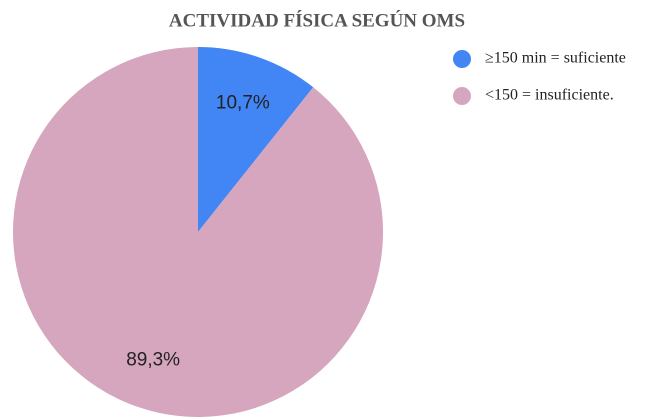 This screenshot has width=662, height=418. I want to click on legend-label: ≥150 min = suficiente, so click(555, 58).